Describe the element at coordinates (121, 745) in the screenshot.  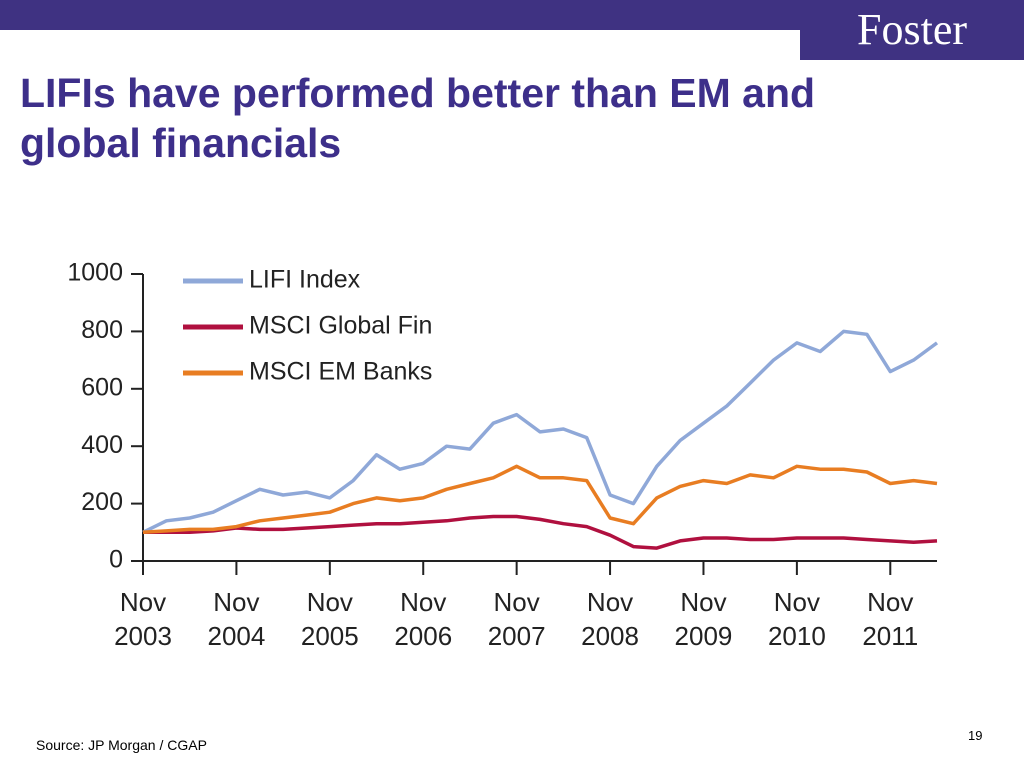
I see `source-note: Source: JP Morgan / CGAP` at that location.